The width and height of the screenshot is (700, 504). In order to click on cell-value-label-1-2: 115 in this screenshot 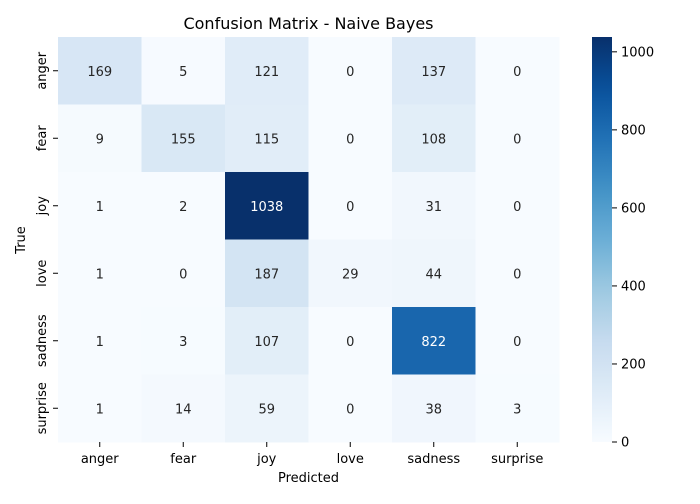, I will do `click(266, 139)`.